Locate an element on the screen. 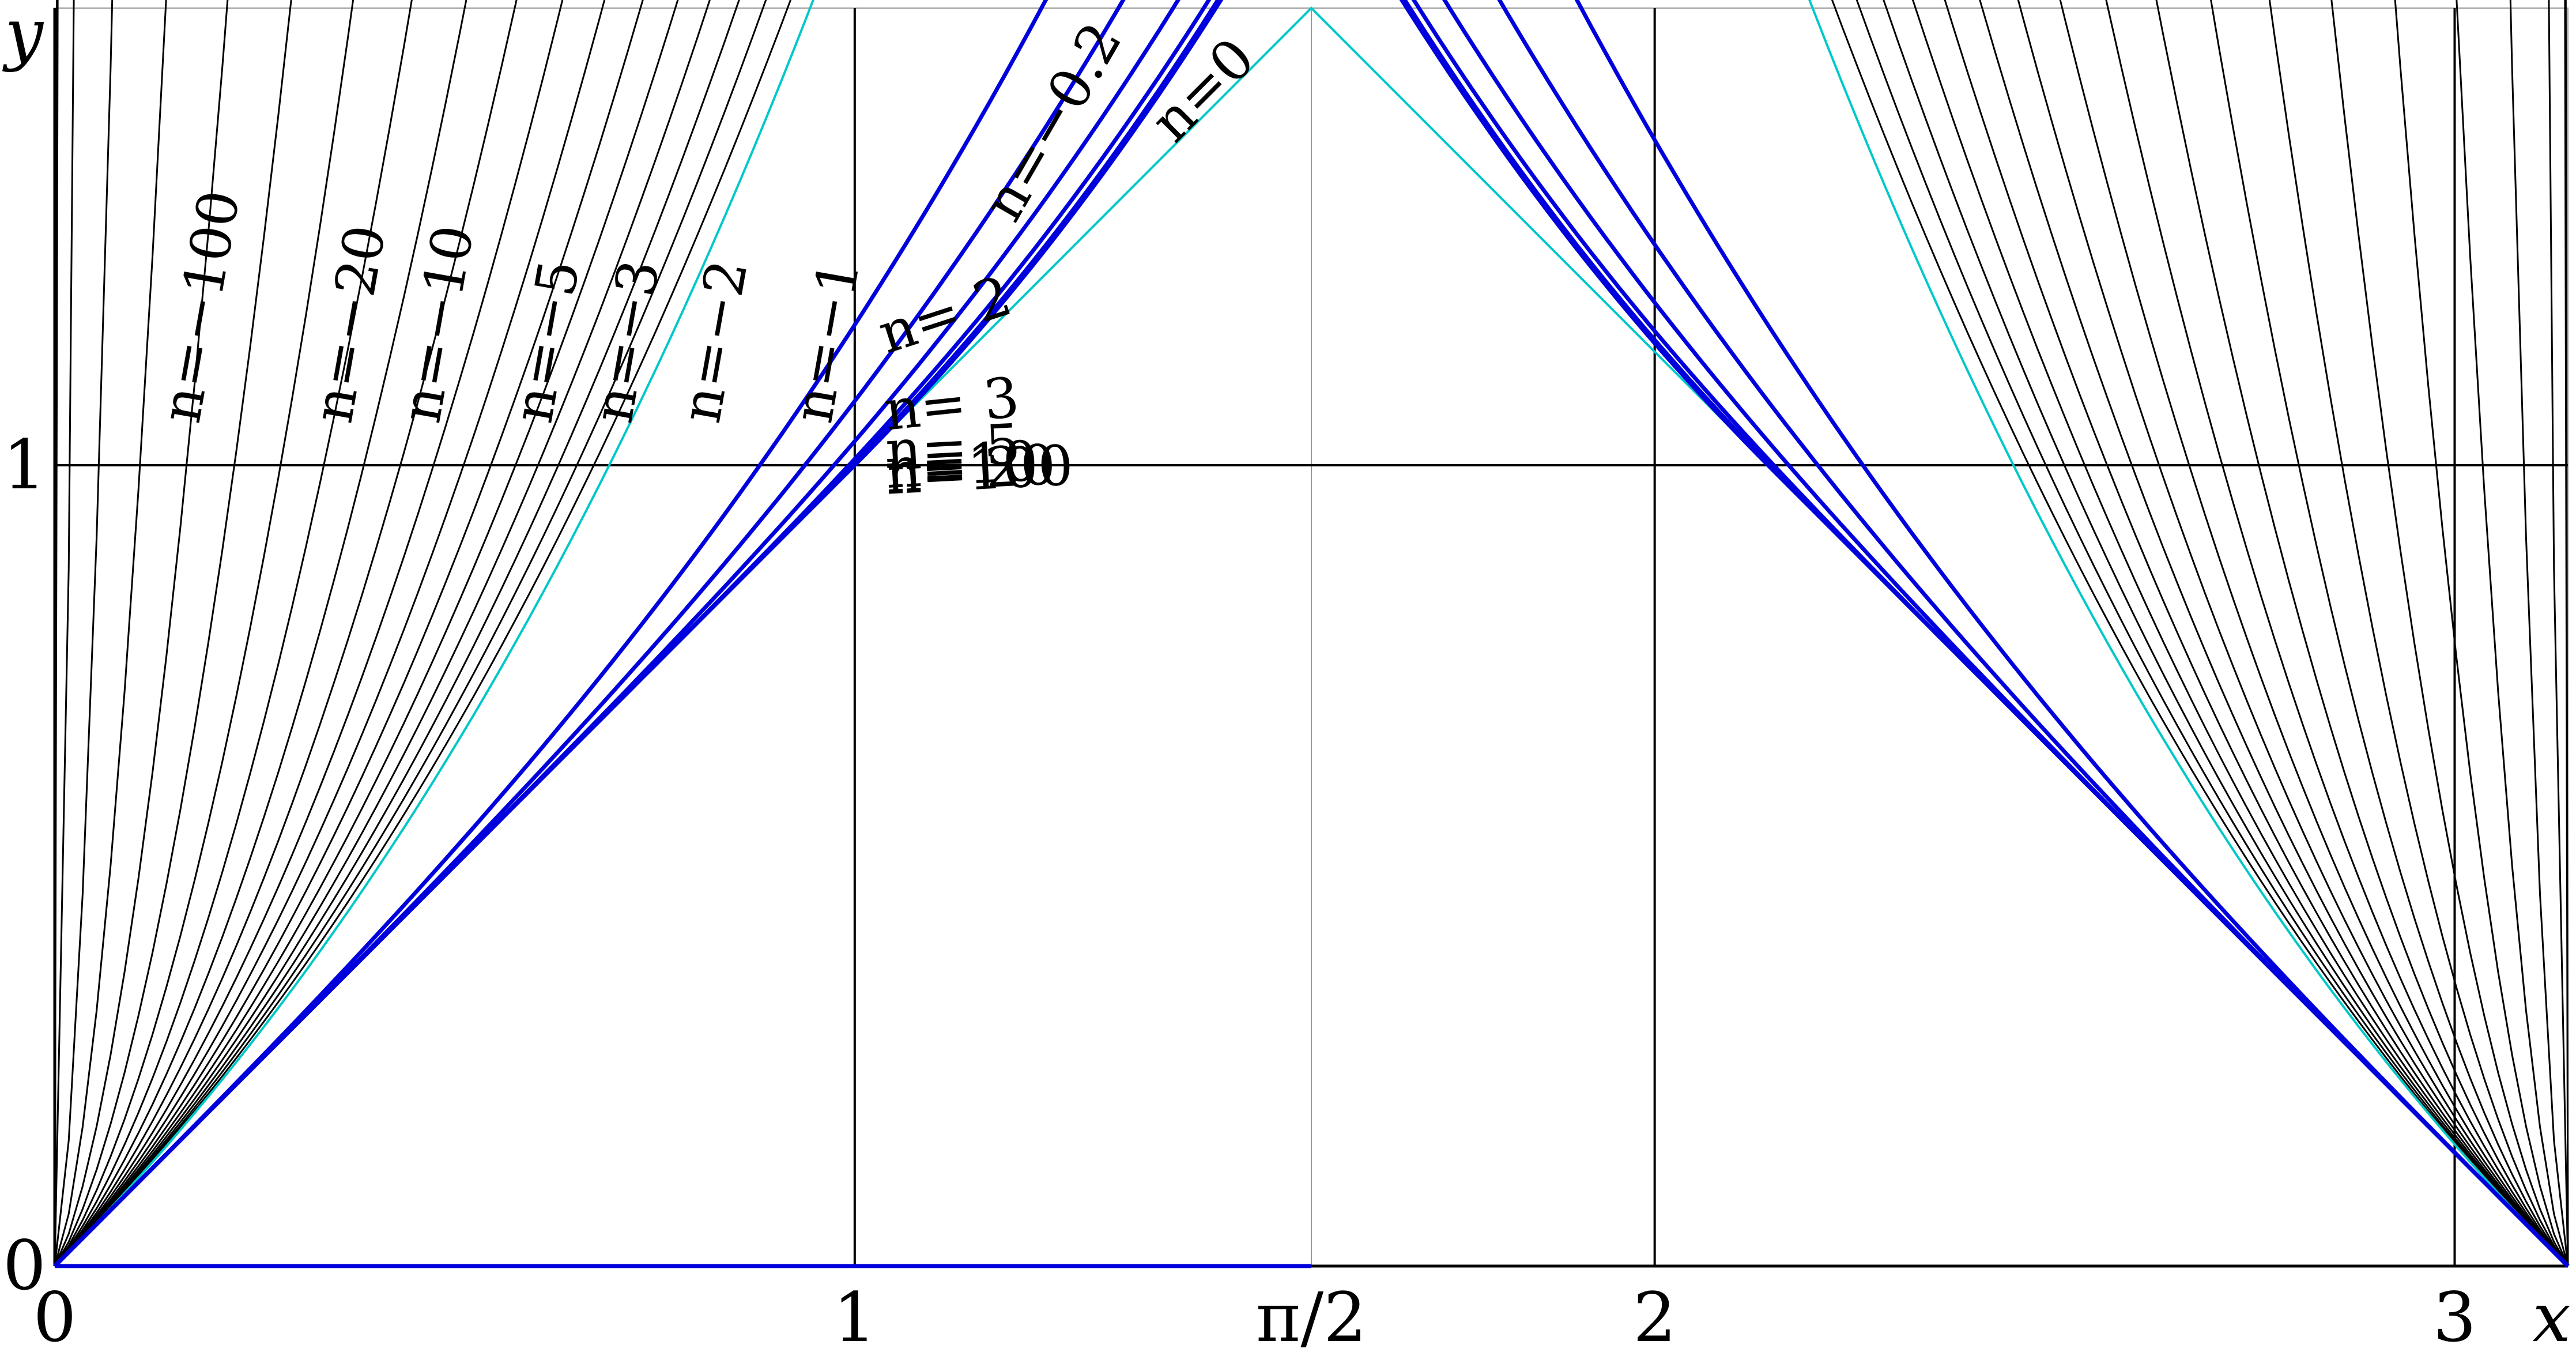  x-tick-label: 2 is located at coordinates (1654, 1317).